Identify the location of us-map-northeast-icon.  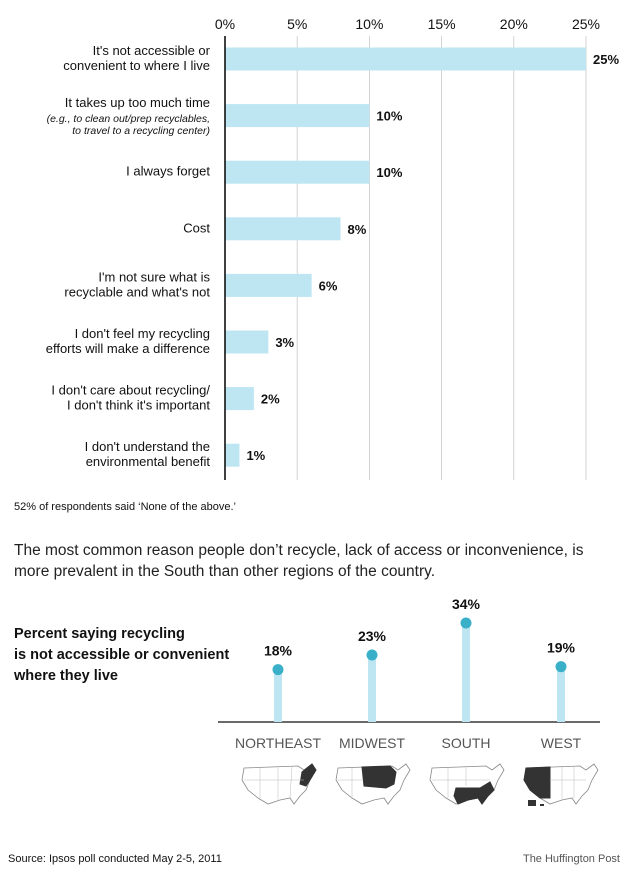
(279, 784).